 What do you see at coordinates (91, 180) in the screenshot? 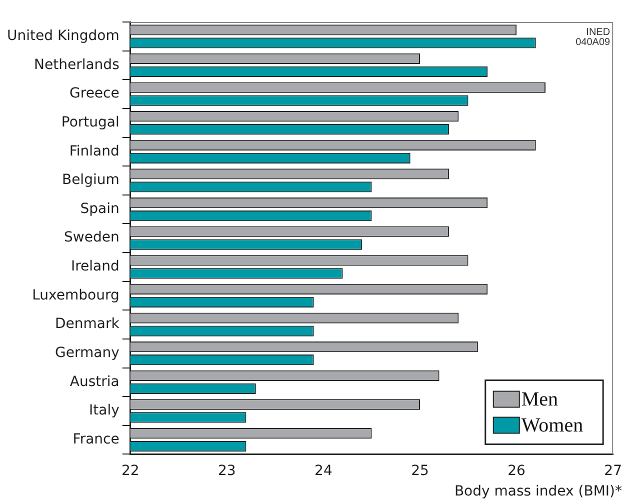
I see `y-tick-label: Belgium` at bounding box center [91, 180].